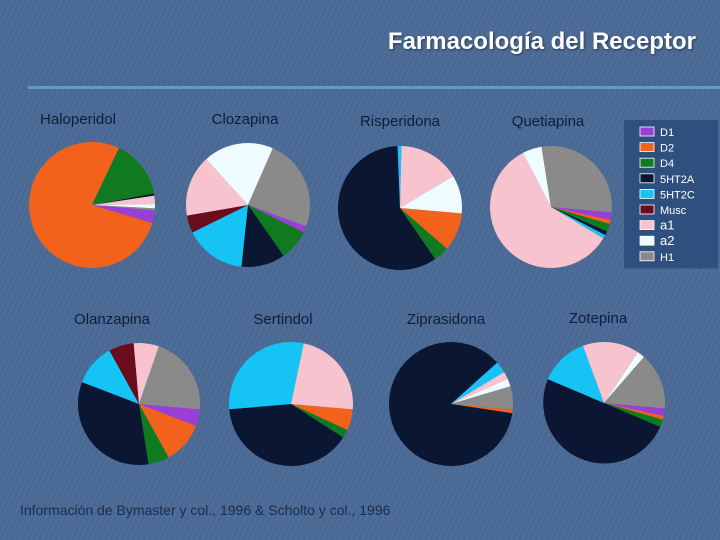 The image size is (720, 540). I want to click on legend-label-5ht2a: 5HT2A, so click(677, 180).